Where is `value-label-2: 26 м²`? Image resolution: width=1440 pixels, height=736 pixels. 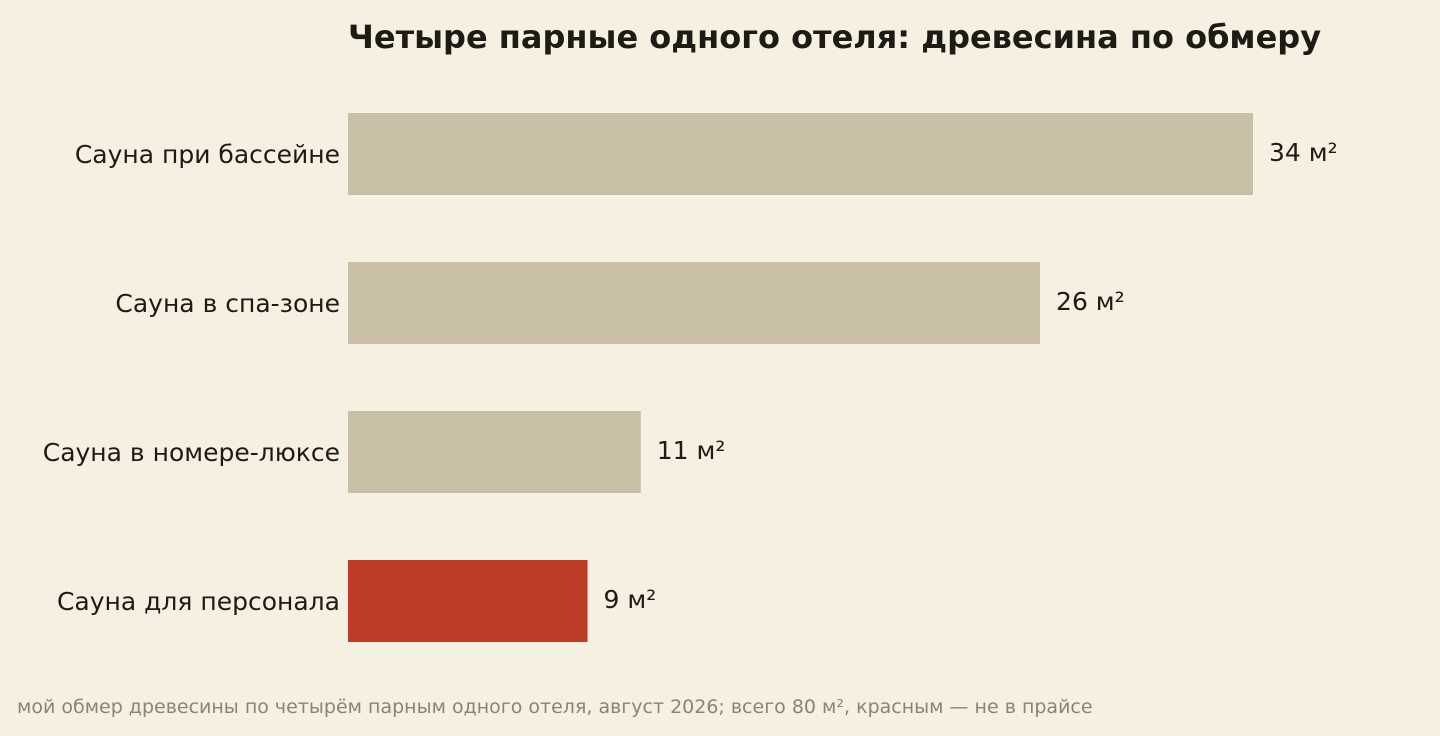 value-label-2: 26 м² is located at coordinates (1090, 301).